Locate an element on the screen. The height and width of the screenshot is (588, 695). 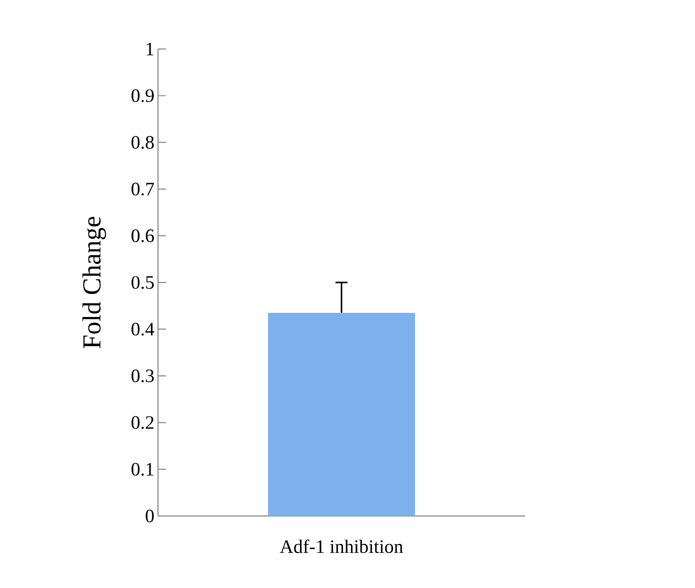
y-tick-label: 0.2 is located at coordinates (143, 423).